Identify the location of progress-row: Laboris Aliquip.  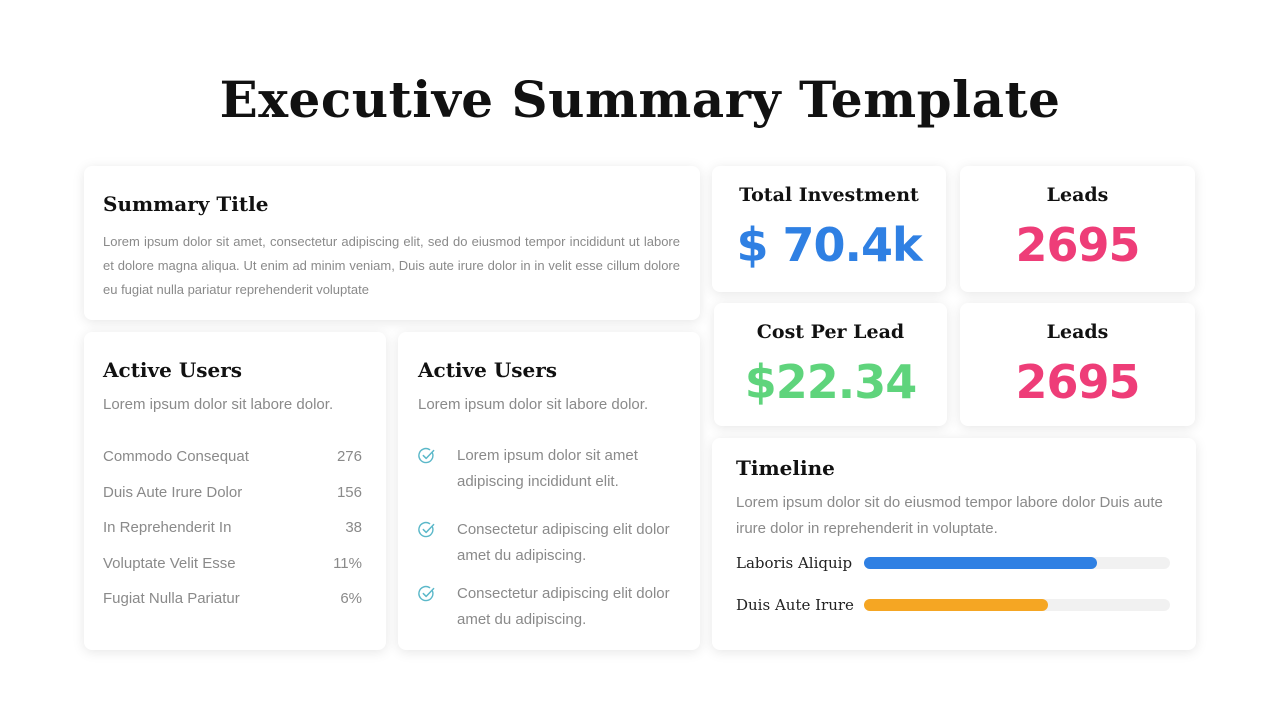
(953, 563).